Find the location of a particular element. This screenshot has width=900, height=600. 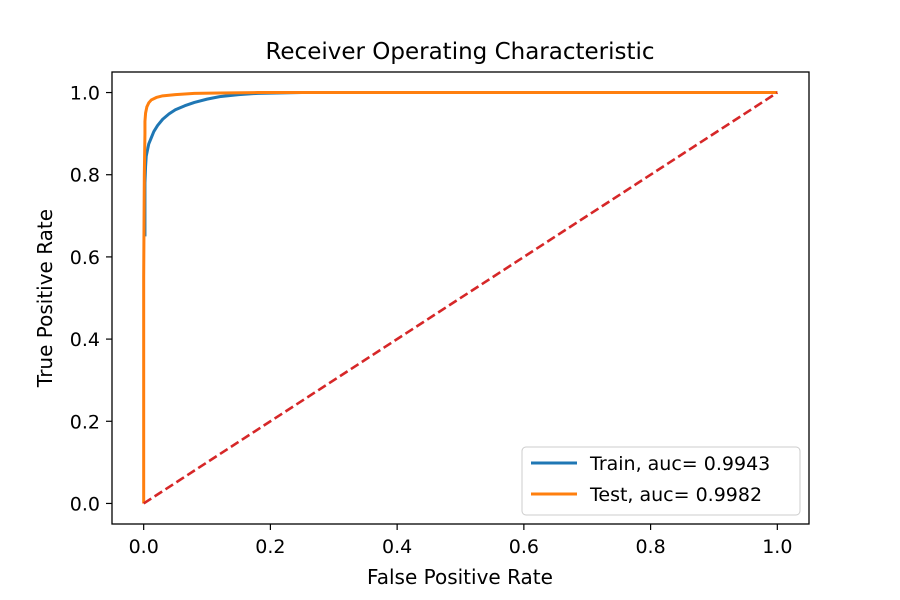

x-tick-label: 1.0 is located at coordinates (777, 547).